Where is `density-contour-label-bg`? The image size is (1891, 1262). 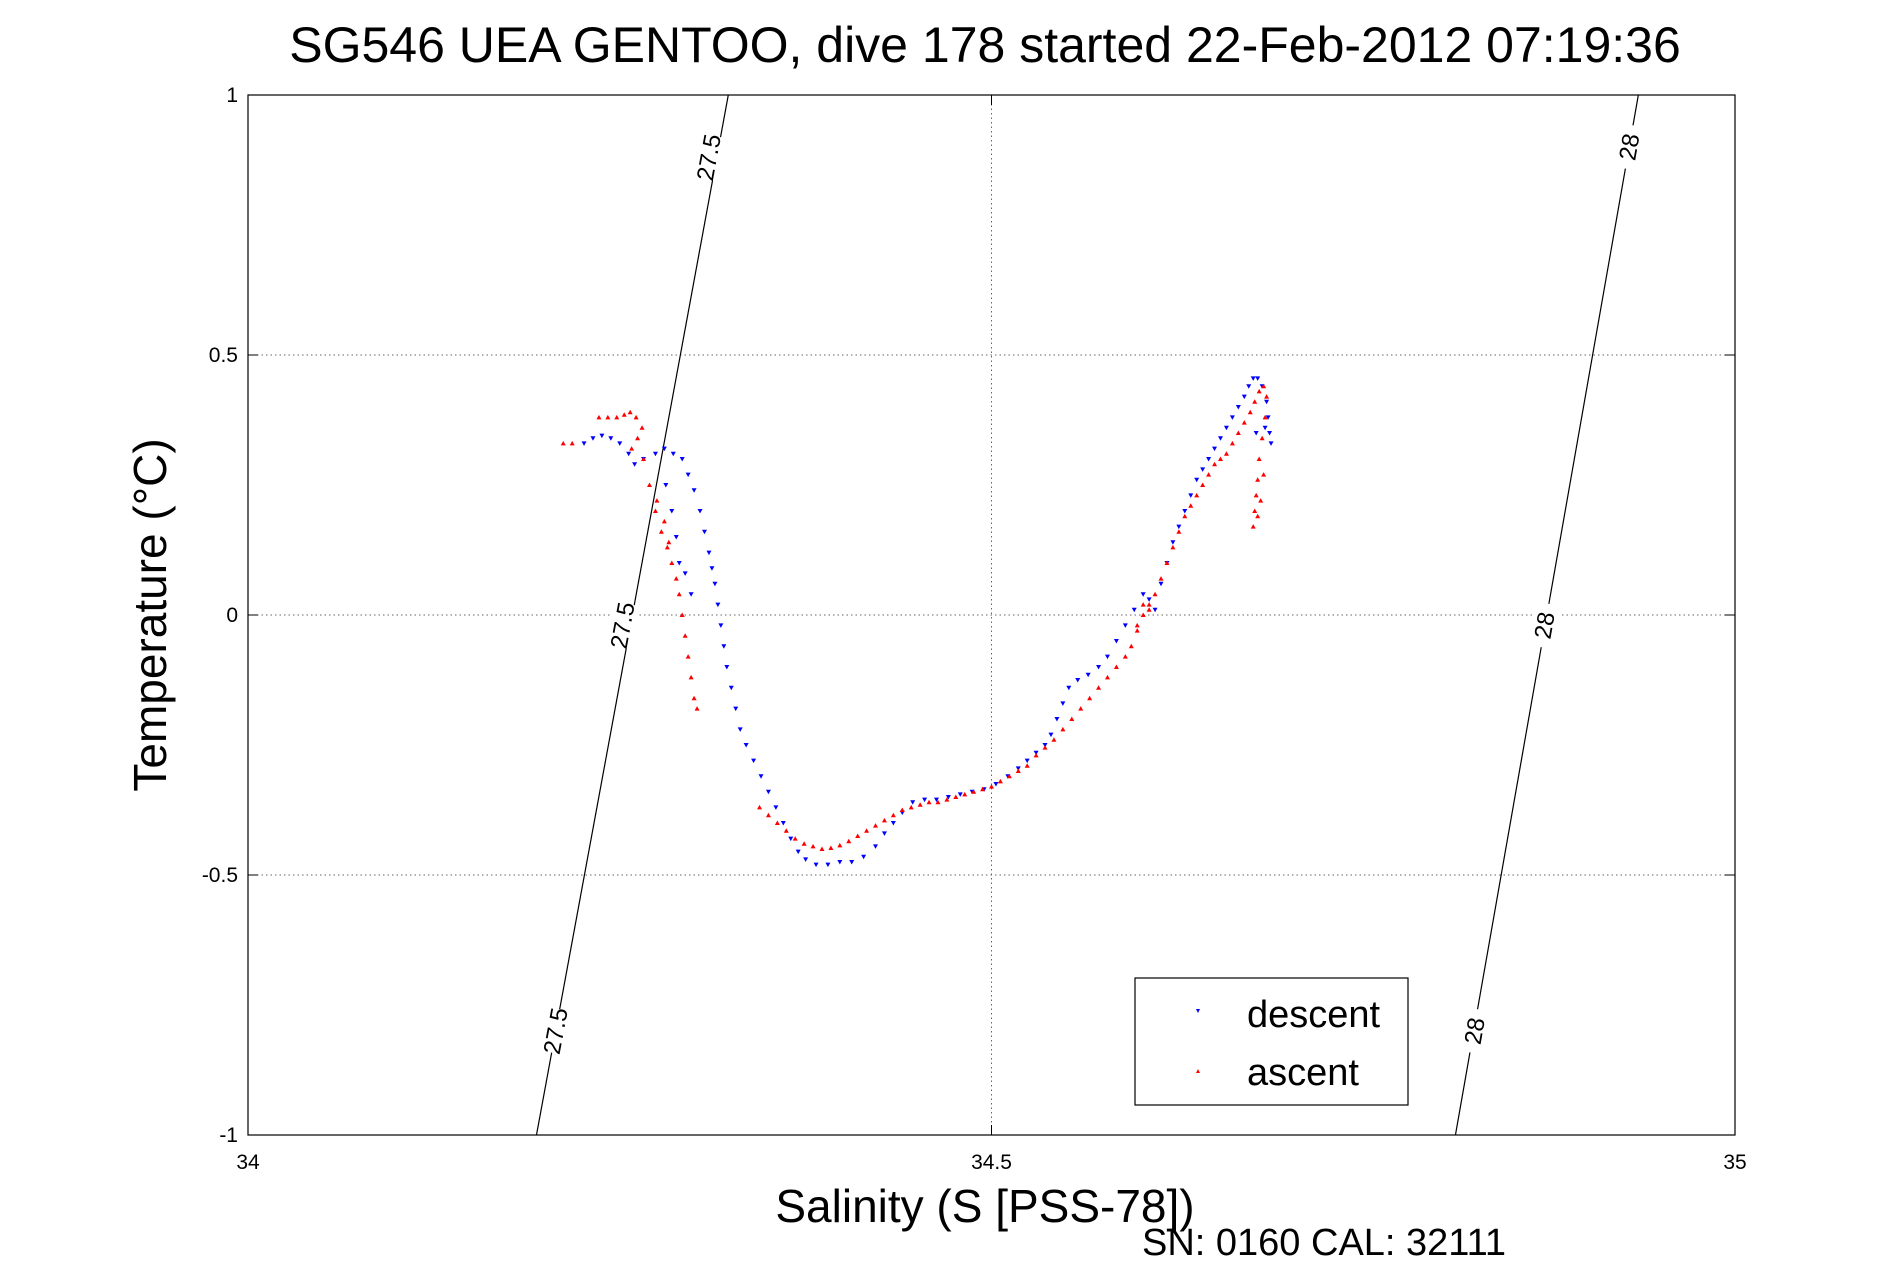
density-contour-label-bg is located at coordinates (556, 1031).